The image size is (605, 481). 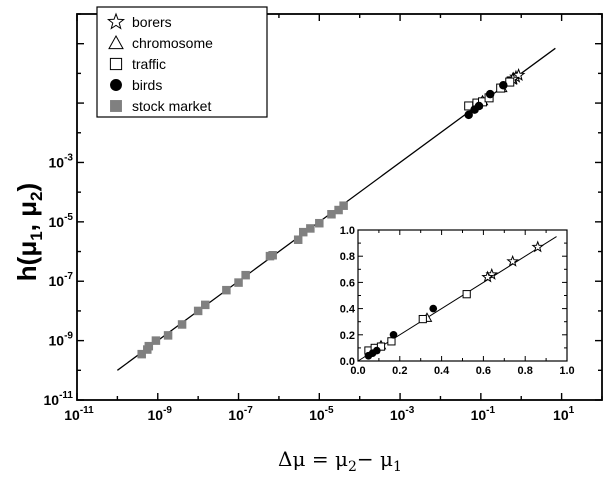 I want to click on x-tick-label: 10⁻¹¹, so click(x=79, y=414).